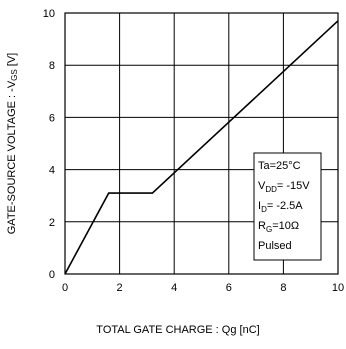 Image resolution: width=346 pixels, height=349 pixels. I want to click on y-tick-label: 4, so click(52, 171).